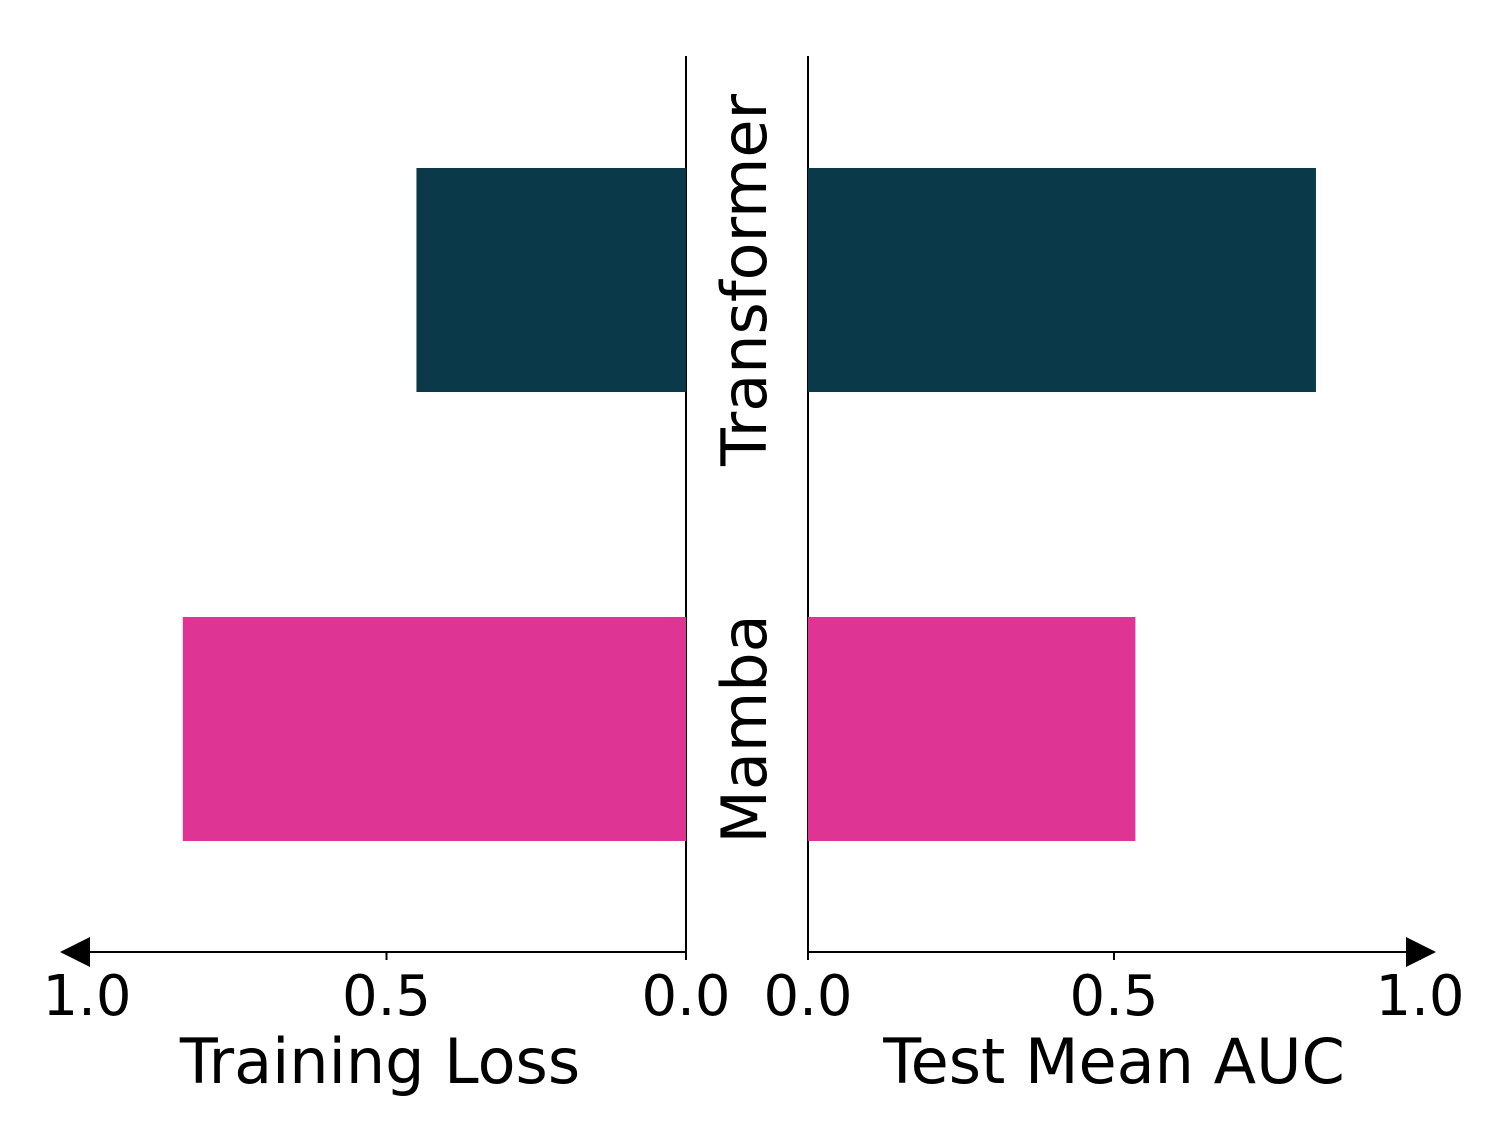  Describe the element at coordinates (1062, 280) in the screenshot. I see `test-auc-bar-transformer` at that location.